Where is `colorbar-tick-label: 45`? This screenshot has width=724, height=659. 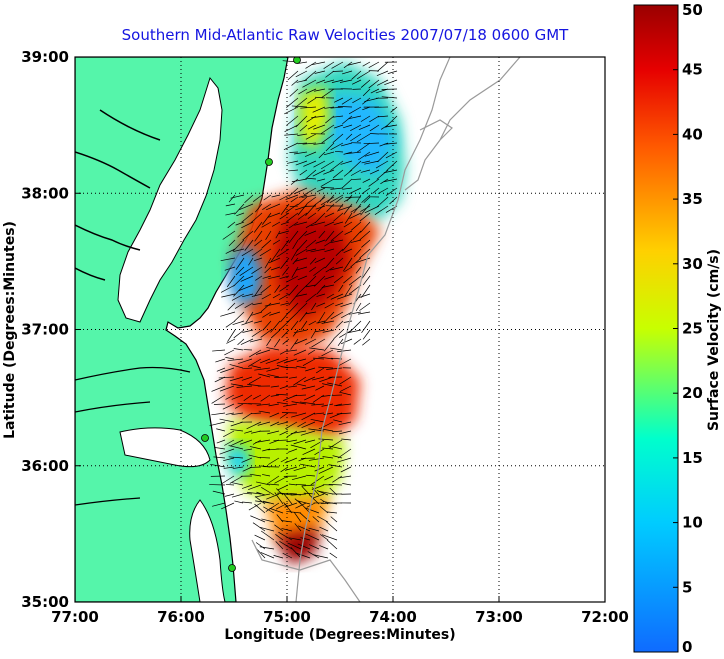 colorbar-tick-label: 45 is located at coordinates (692, 70).